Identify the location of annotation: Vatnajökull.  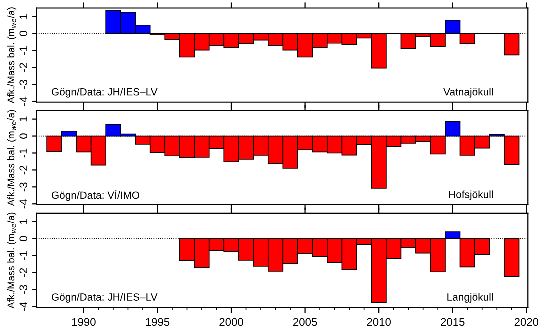
(469, 93).